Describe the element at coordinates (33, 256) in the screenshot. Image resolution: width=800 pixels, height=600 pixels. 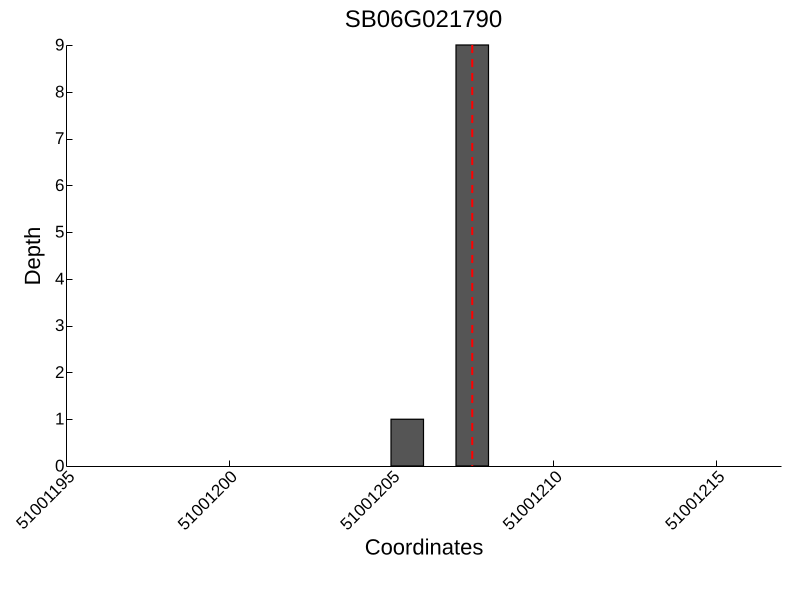
I see `y-axis-title: Depth` at that location.